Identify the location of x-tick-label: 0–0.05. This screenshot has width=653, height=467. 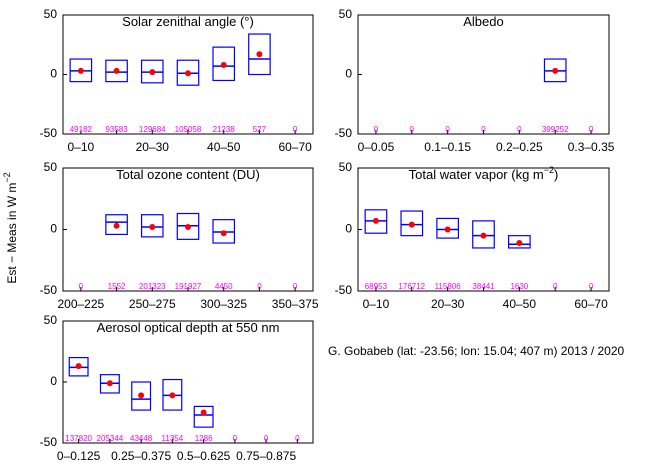
(376, 147).